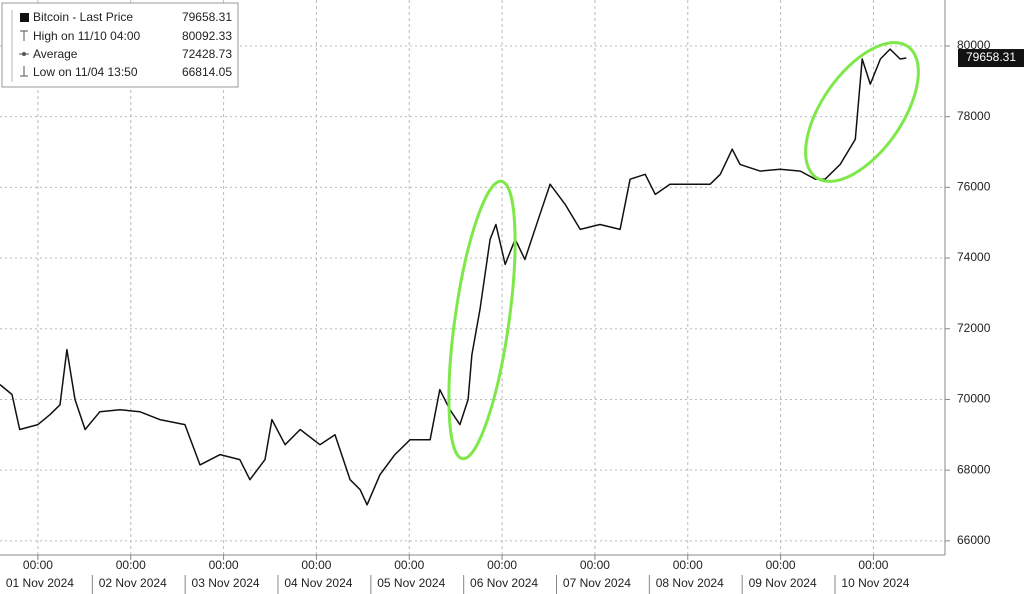  I want to click on last-price-tag, so click(991, 58).